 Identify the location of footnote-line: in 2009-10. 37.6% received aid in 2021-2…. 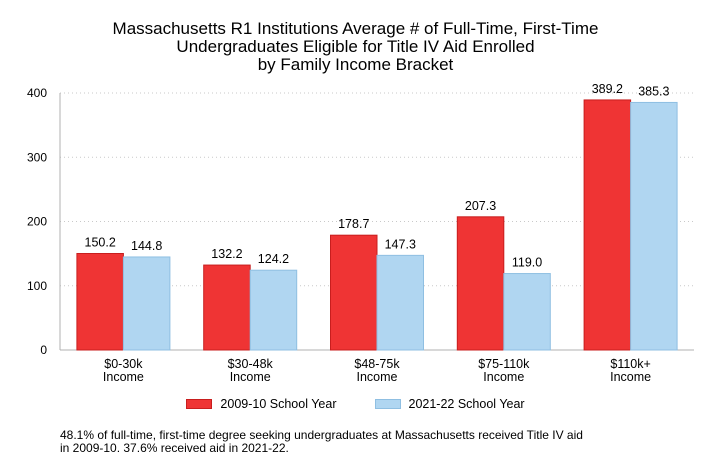
(174, 448).